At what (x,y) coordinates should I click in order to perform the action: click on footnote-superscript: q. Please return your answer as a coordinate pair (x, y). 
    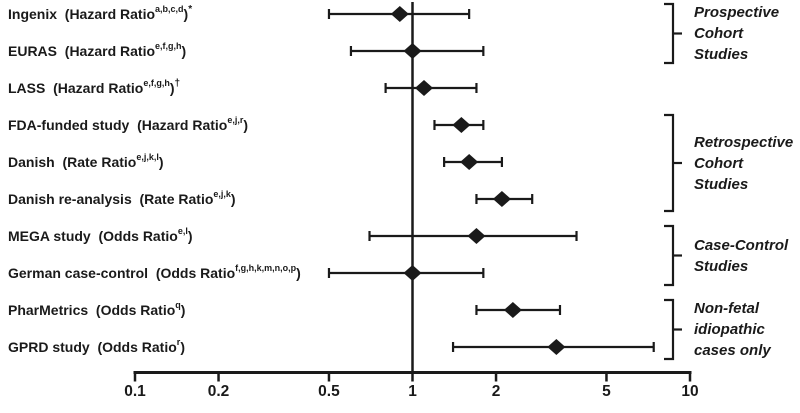
    Looking at the image, I should click on (178, 305).